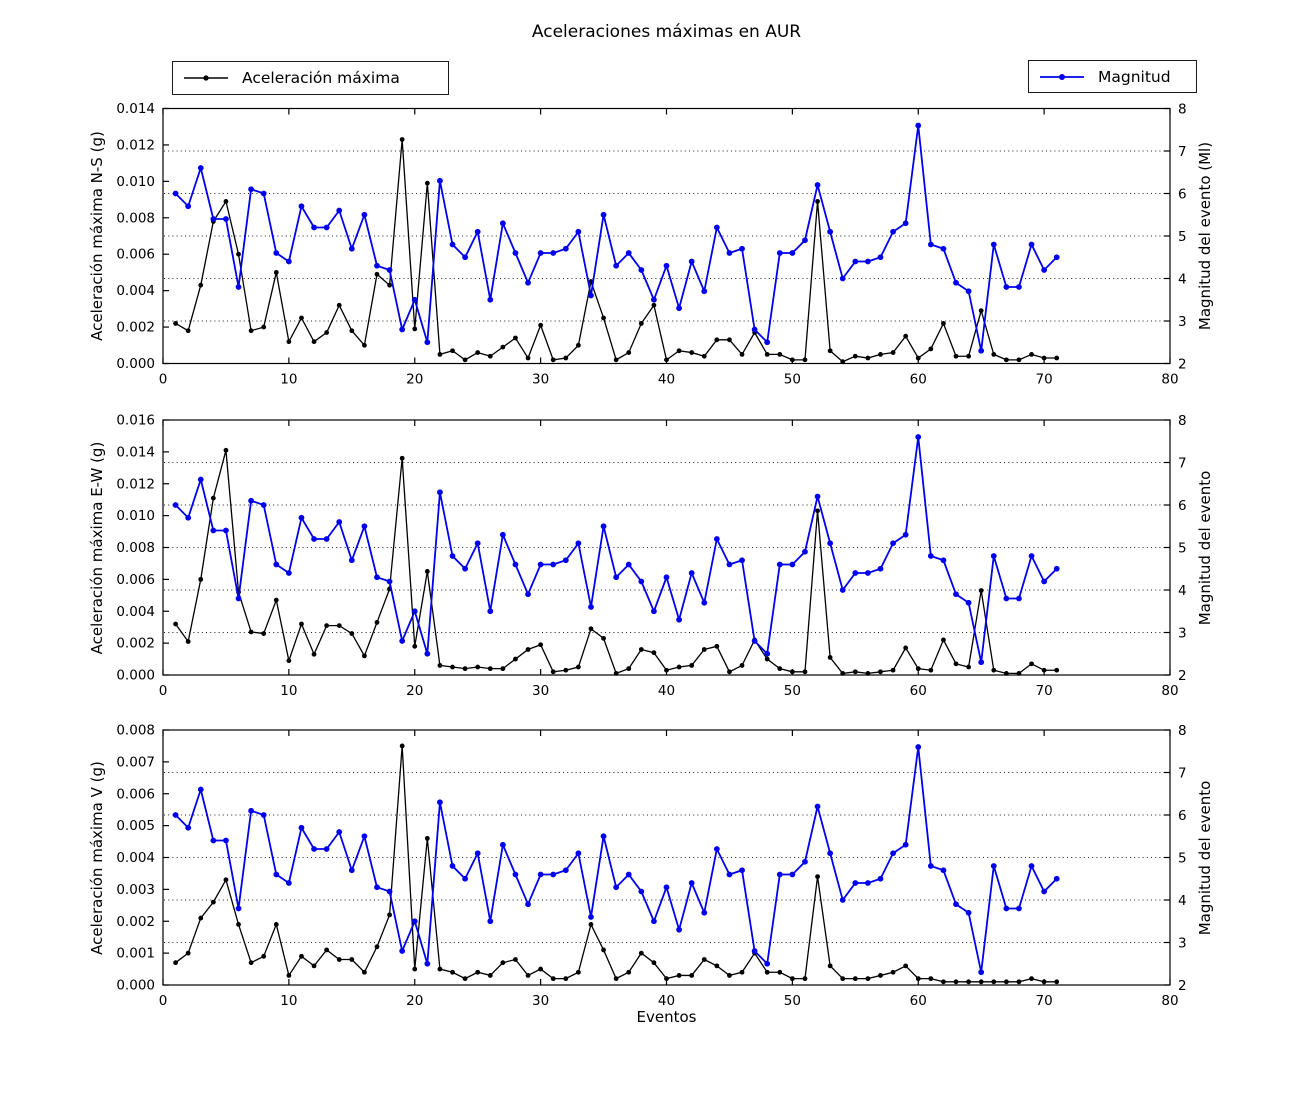 The height and width of the screenshot is (1100, 1300). I want to click on x-tick-label: 50, so click(792, 1001).